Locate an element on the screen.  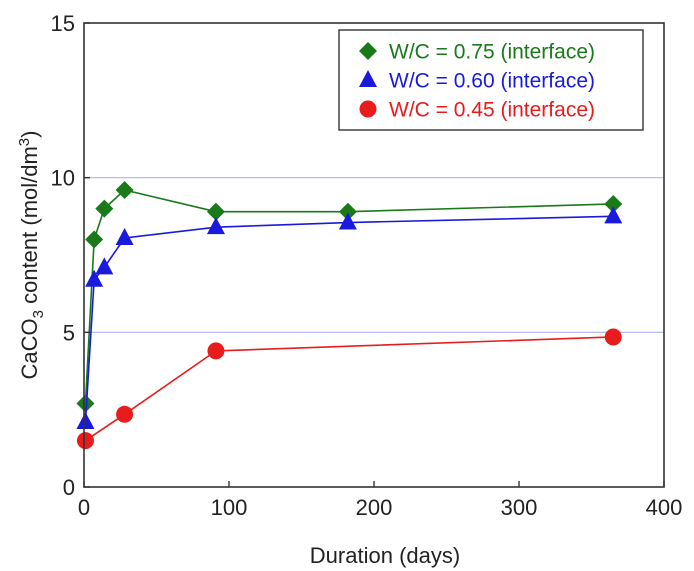
legend-entry: W/C = 0.75 (interface) is located at coordinates (477, 52).